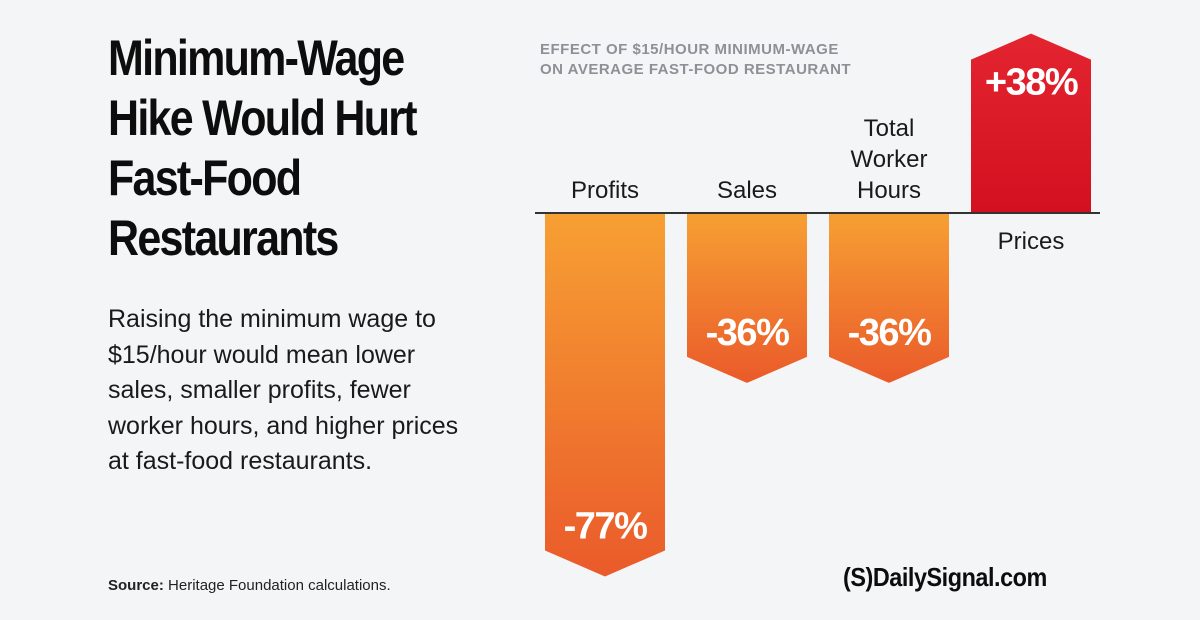 The height and width of the screenshot is (620, 1200). Describe the element at coordinates (136, 585) in the screenshot. I see `source-label: Source:` at that location.